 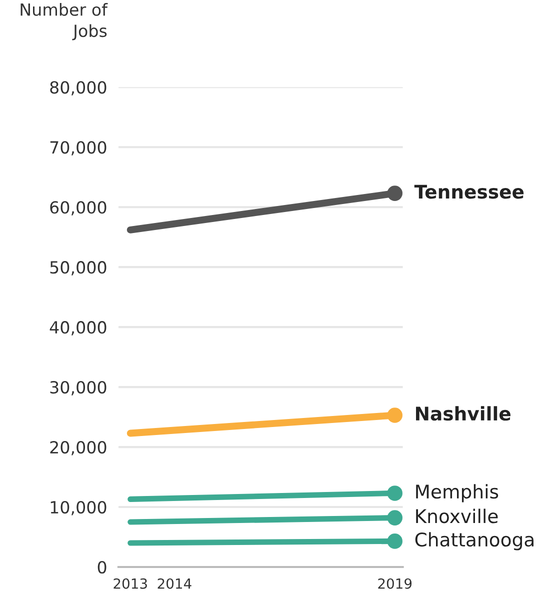 I want to click on x-tick-label: 2013, so click(x=130, y=583).